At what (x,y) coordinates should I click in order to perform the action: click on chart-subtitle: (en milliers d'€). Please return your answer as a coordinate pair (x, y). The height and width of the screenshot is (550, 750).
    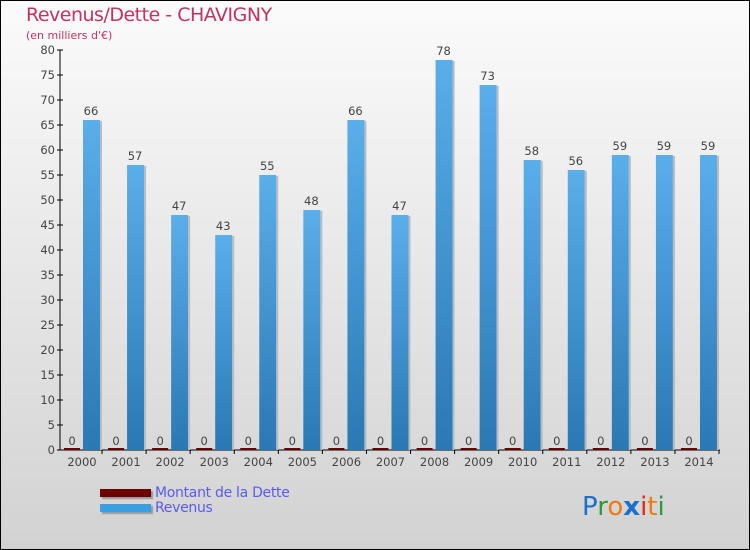
    Looking at the image, I should click on (69, 35).